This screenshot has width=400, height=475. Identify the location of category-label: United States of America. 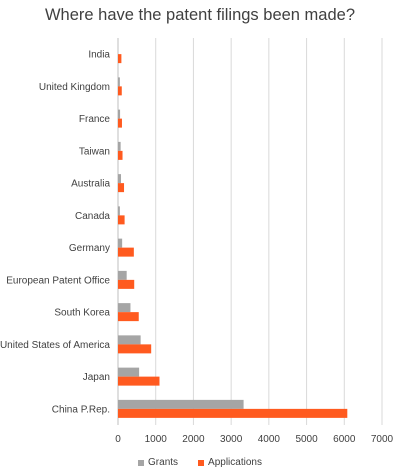
(55, 345).